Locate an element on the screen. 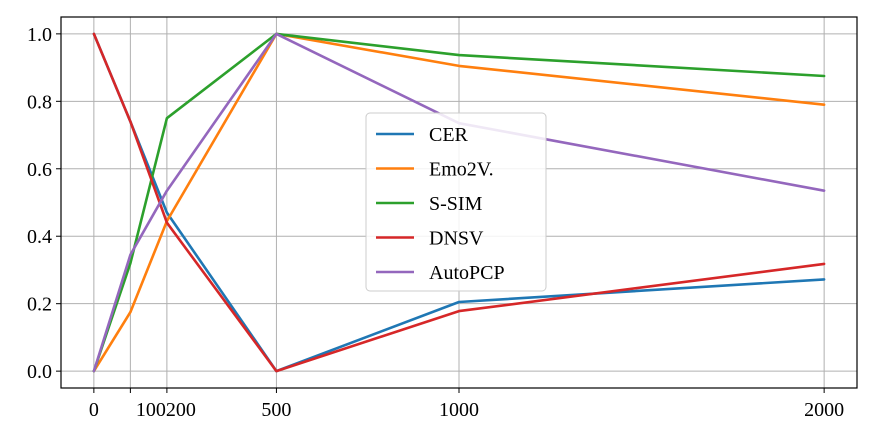  y-tick-label: 0.8 is located at coordinates (39, 102).